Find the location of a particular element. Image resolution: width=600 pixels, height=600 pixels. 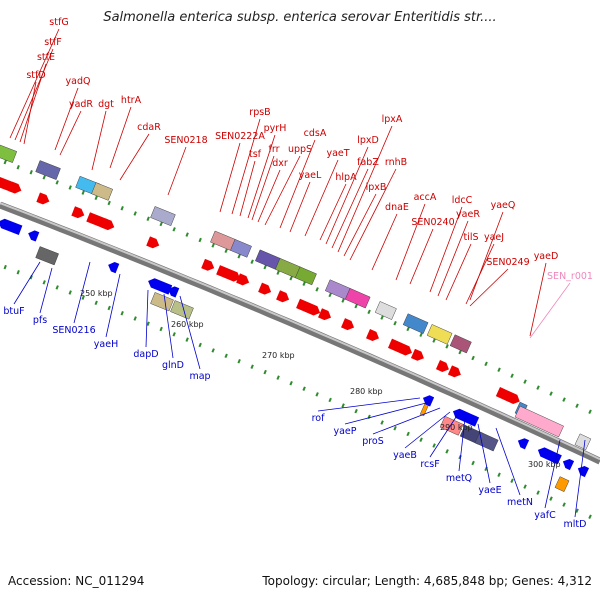

forward-gene-label-stfd: stfD is located at coordinates (35, 75).